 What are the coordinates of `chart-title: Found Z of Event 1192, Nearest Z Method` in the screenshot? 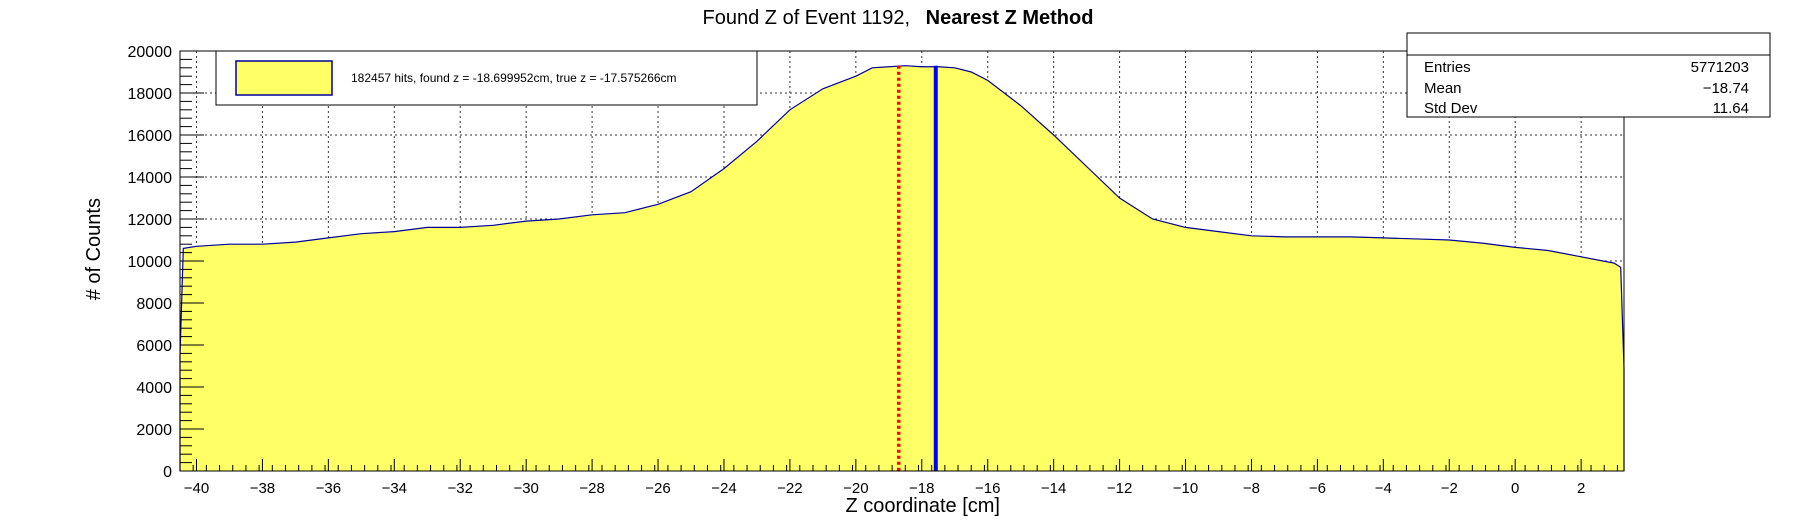 It's located at (898, 18).